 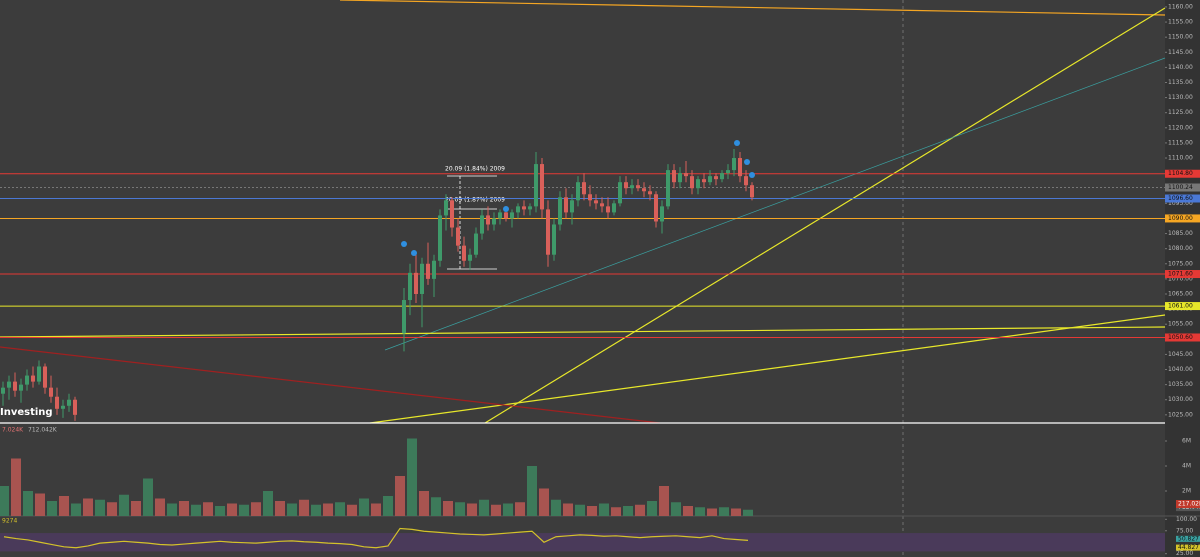 I want to click on oscillator-label-box, so click(x=1188, y=547).